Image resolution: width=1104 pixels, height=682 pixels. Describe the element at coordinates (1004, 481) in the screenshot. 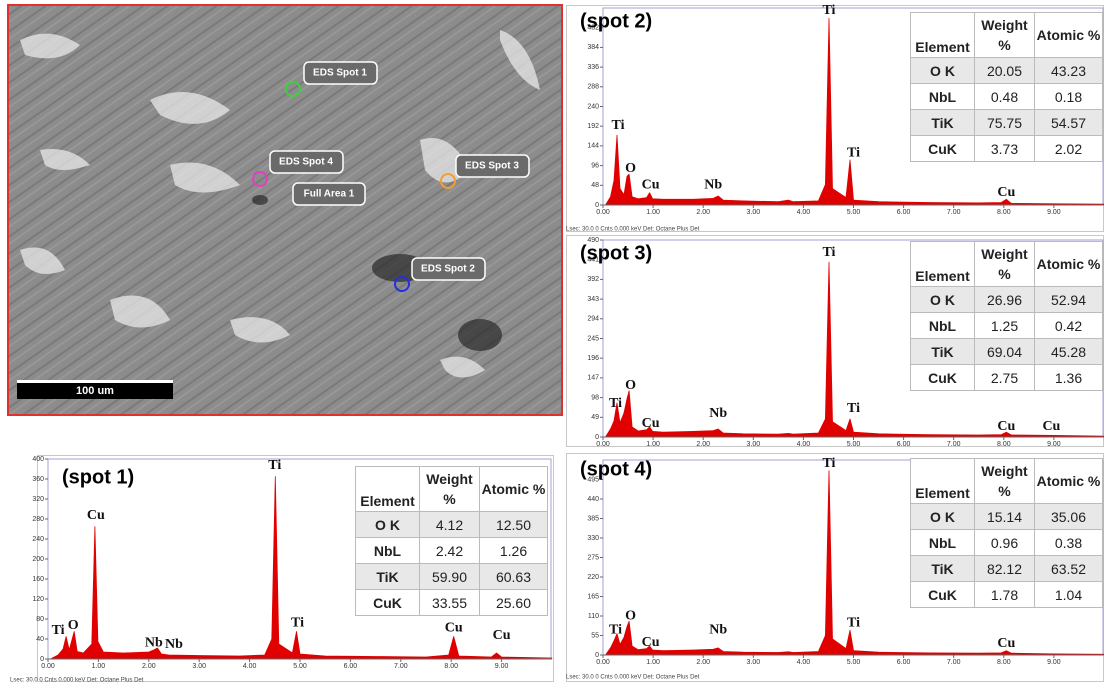

I see `column-header: Weight %` at that location.